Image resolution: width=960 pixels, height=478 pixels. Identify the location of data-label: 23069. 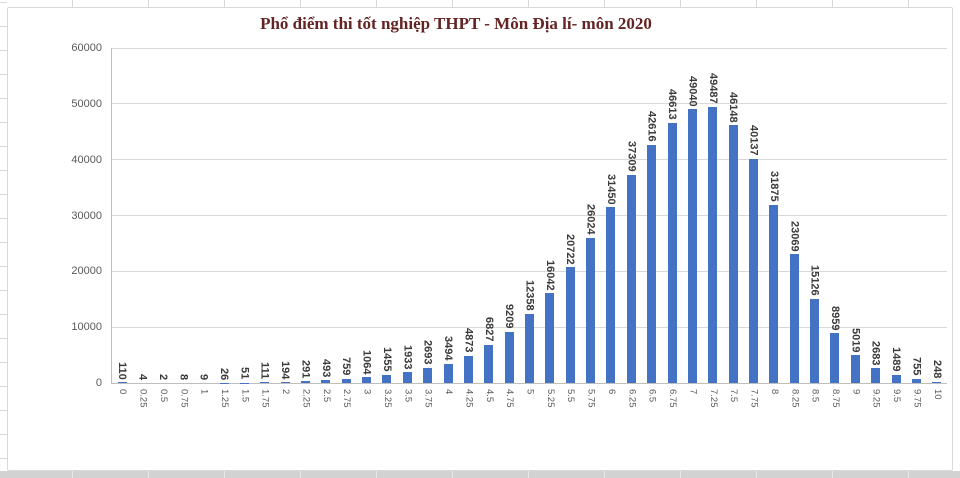
(794, 236).